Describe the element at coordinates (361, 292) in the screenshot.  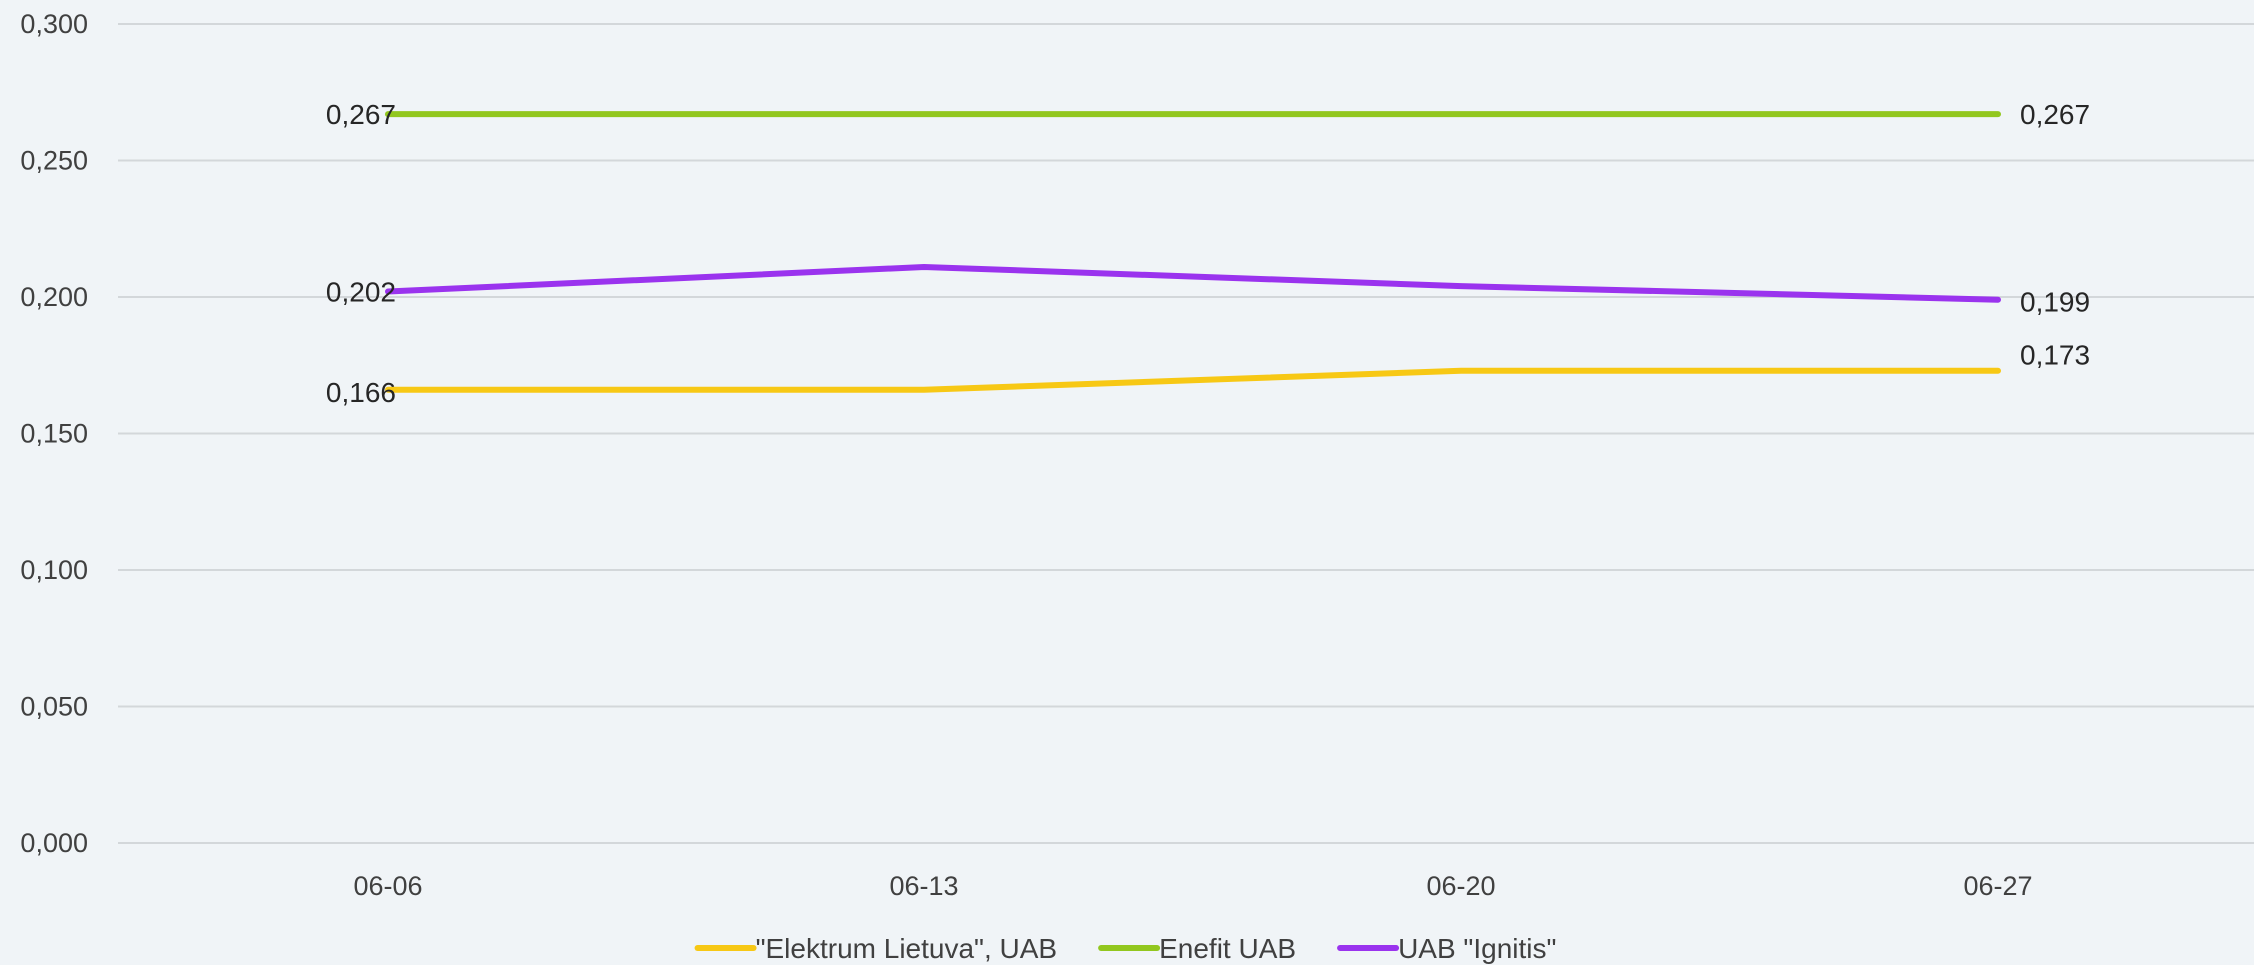
I see `data-label: 0,202` at that location.